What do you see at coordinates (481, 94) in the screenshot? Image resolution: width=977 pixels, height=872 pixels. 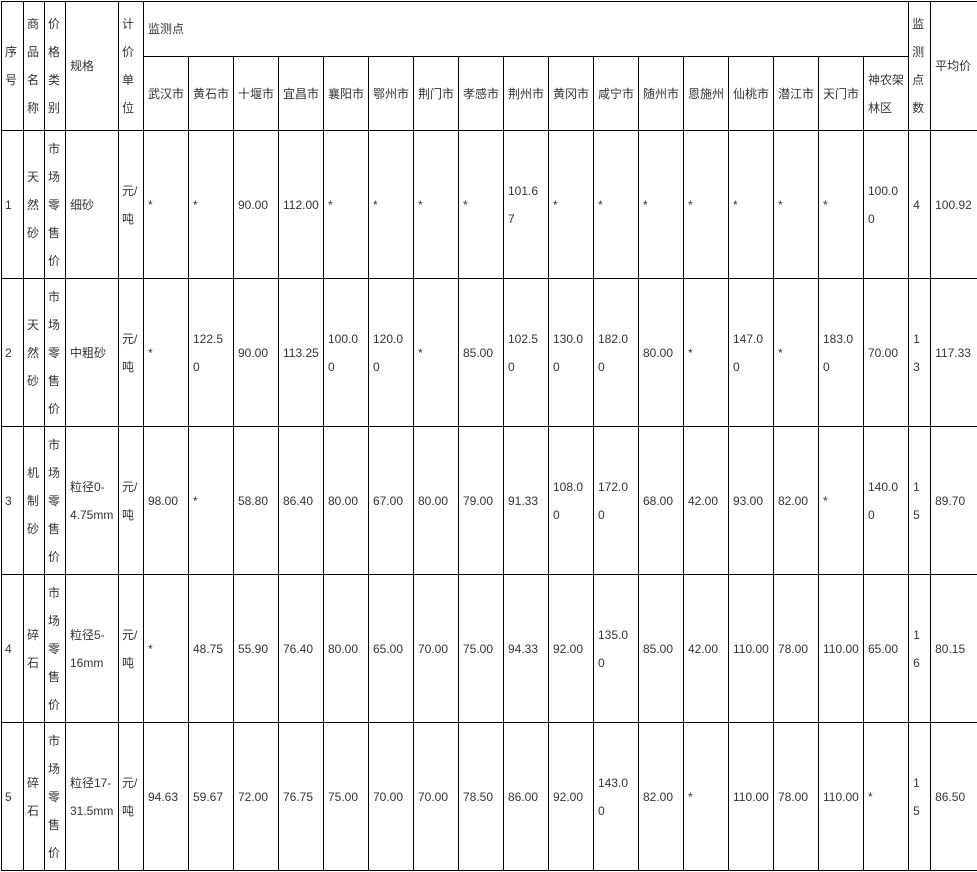 I see `column-header-city: 孝感市` at bounding box center [481, 94].